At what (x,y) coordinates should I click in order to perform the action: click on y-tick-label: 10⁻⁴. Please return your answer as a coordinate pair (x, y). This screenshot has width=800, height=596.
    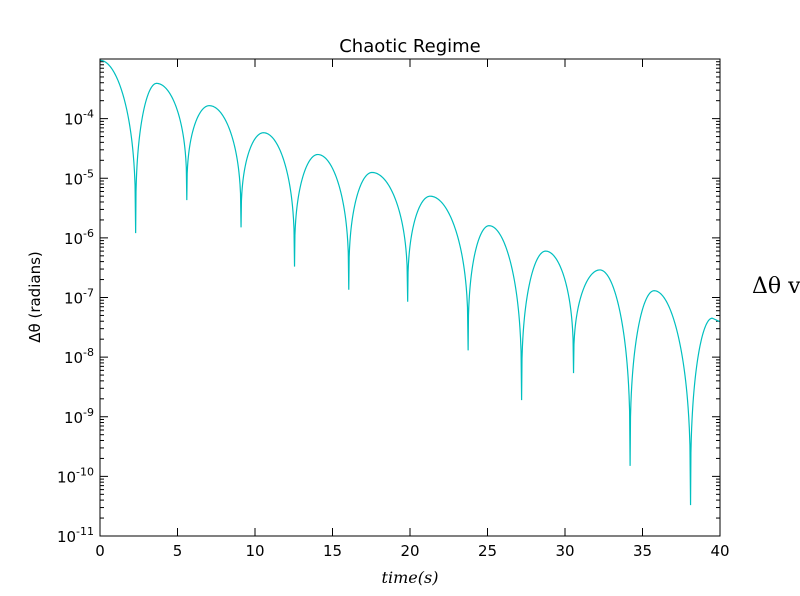
    Looking at the image, I should click on (79, 118).